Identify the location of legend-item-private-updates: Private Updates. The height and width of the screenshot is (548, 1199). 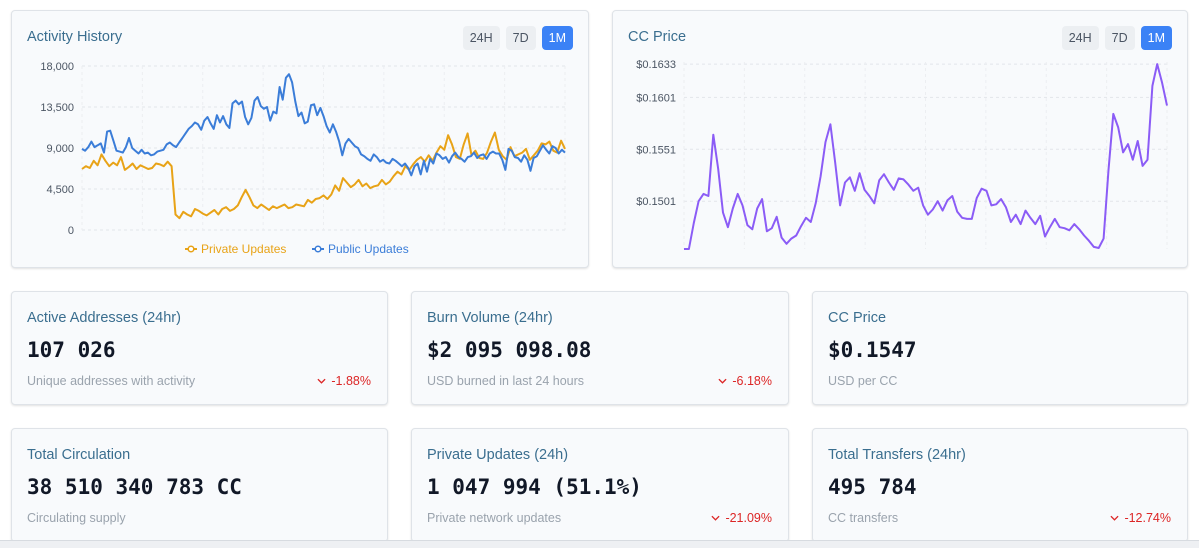
(235, 249).